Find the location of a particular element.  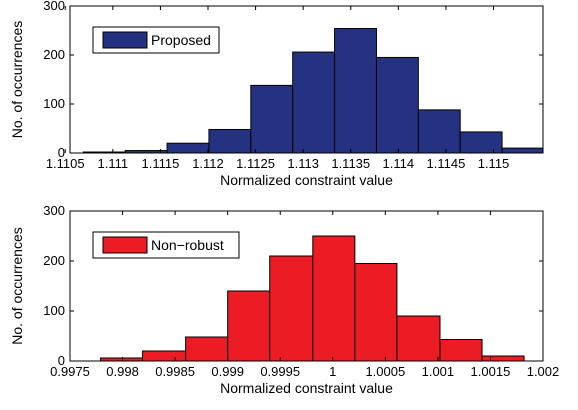

chart-1-xtick-label-8: 1.114 is located at coordinates (399, 163).